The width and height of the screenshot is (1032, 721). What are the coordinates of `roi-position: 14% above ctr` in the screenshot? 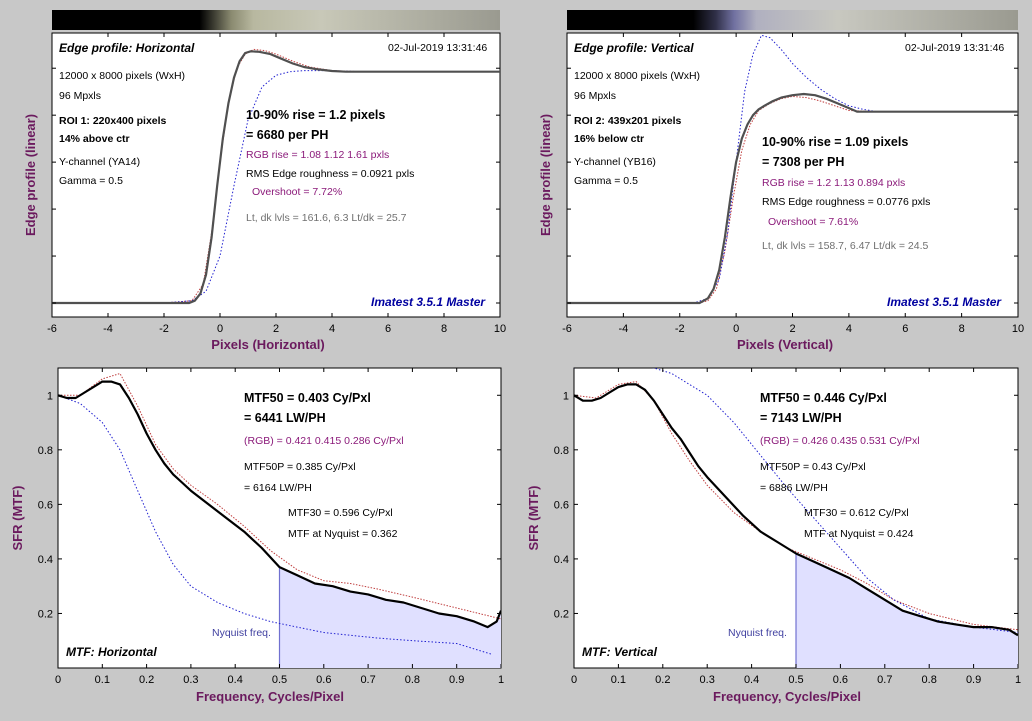 It's located at (94, 139).